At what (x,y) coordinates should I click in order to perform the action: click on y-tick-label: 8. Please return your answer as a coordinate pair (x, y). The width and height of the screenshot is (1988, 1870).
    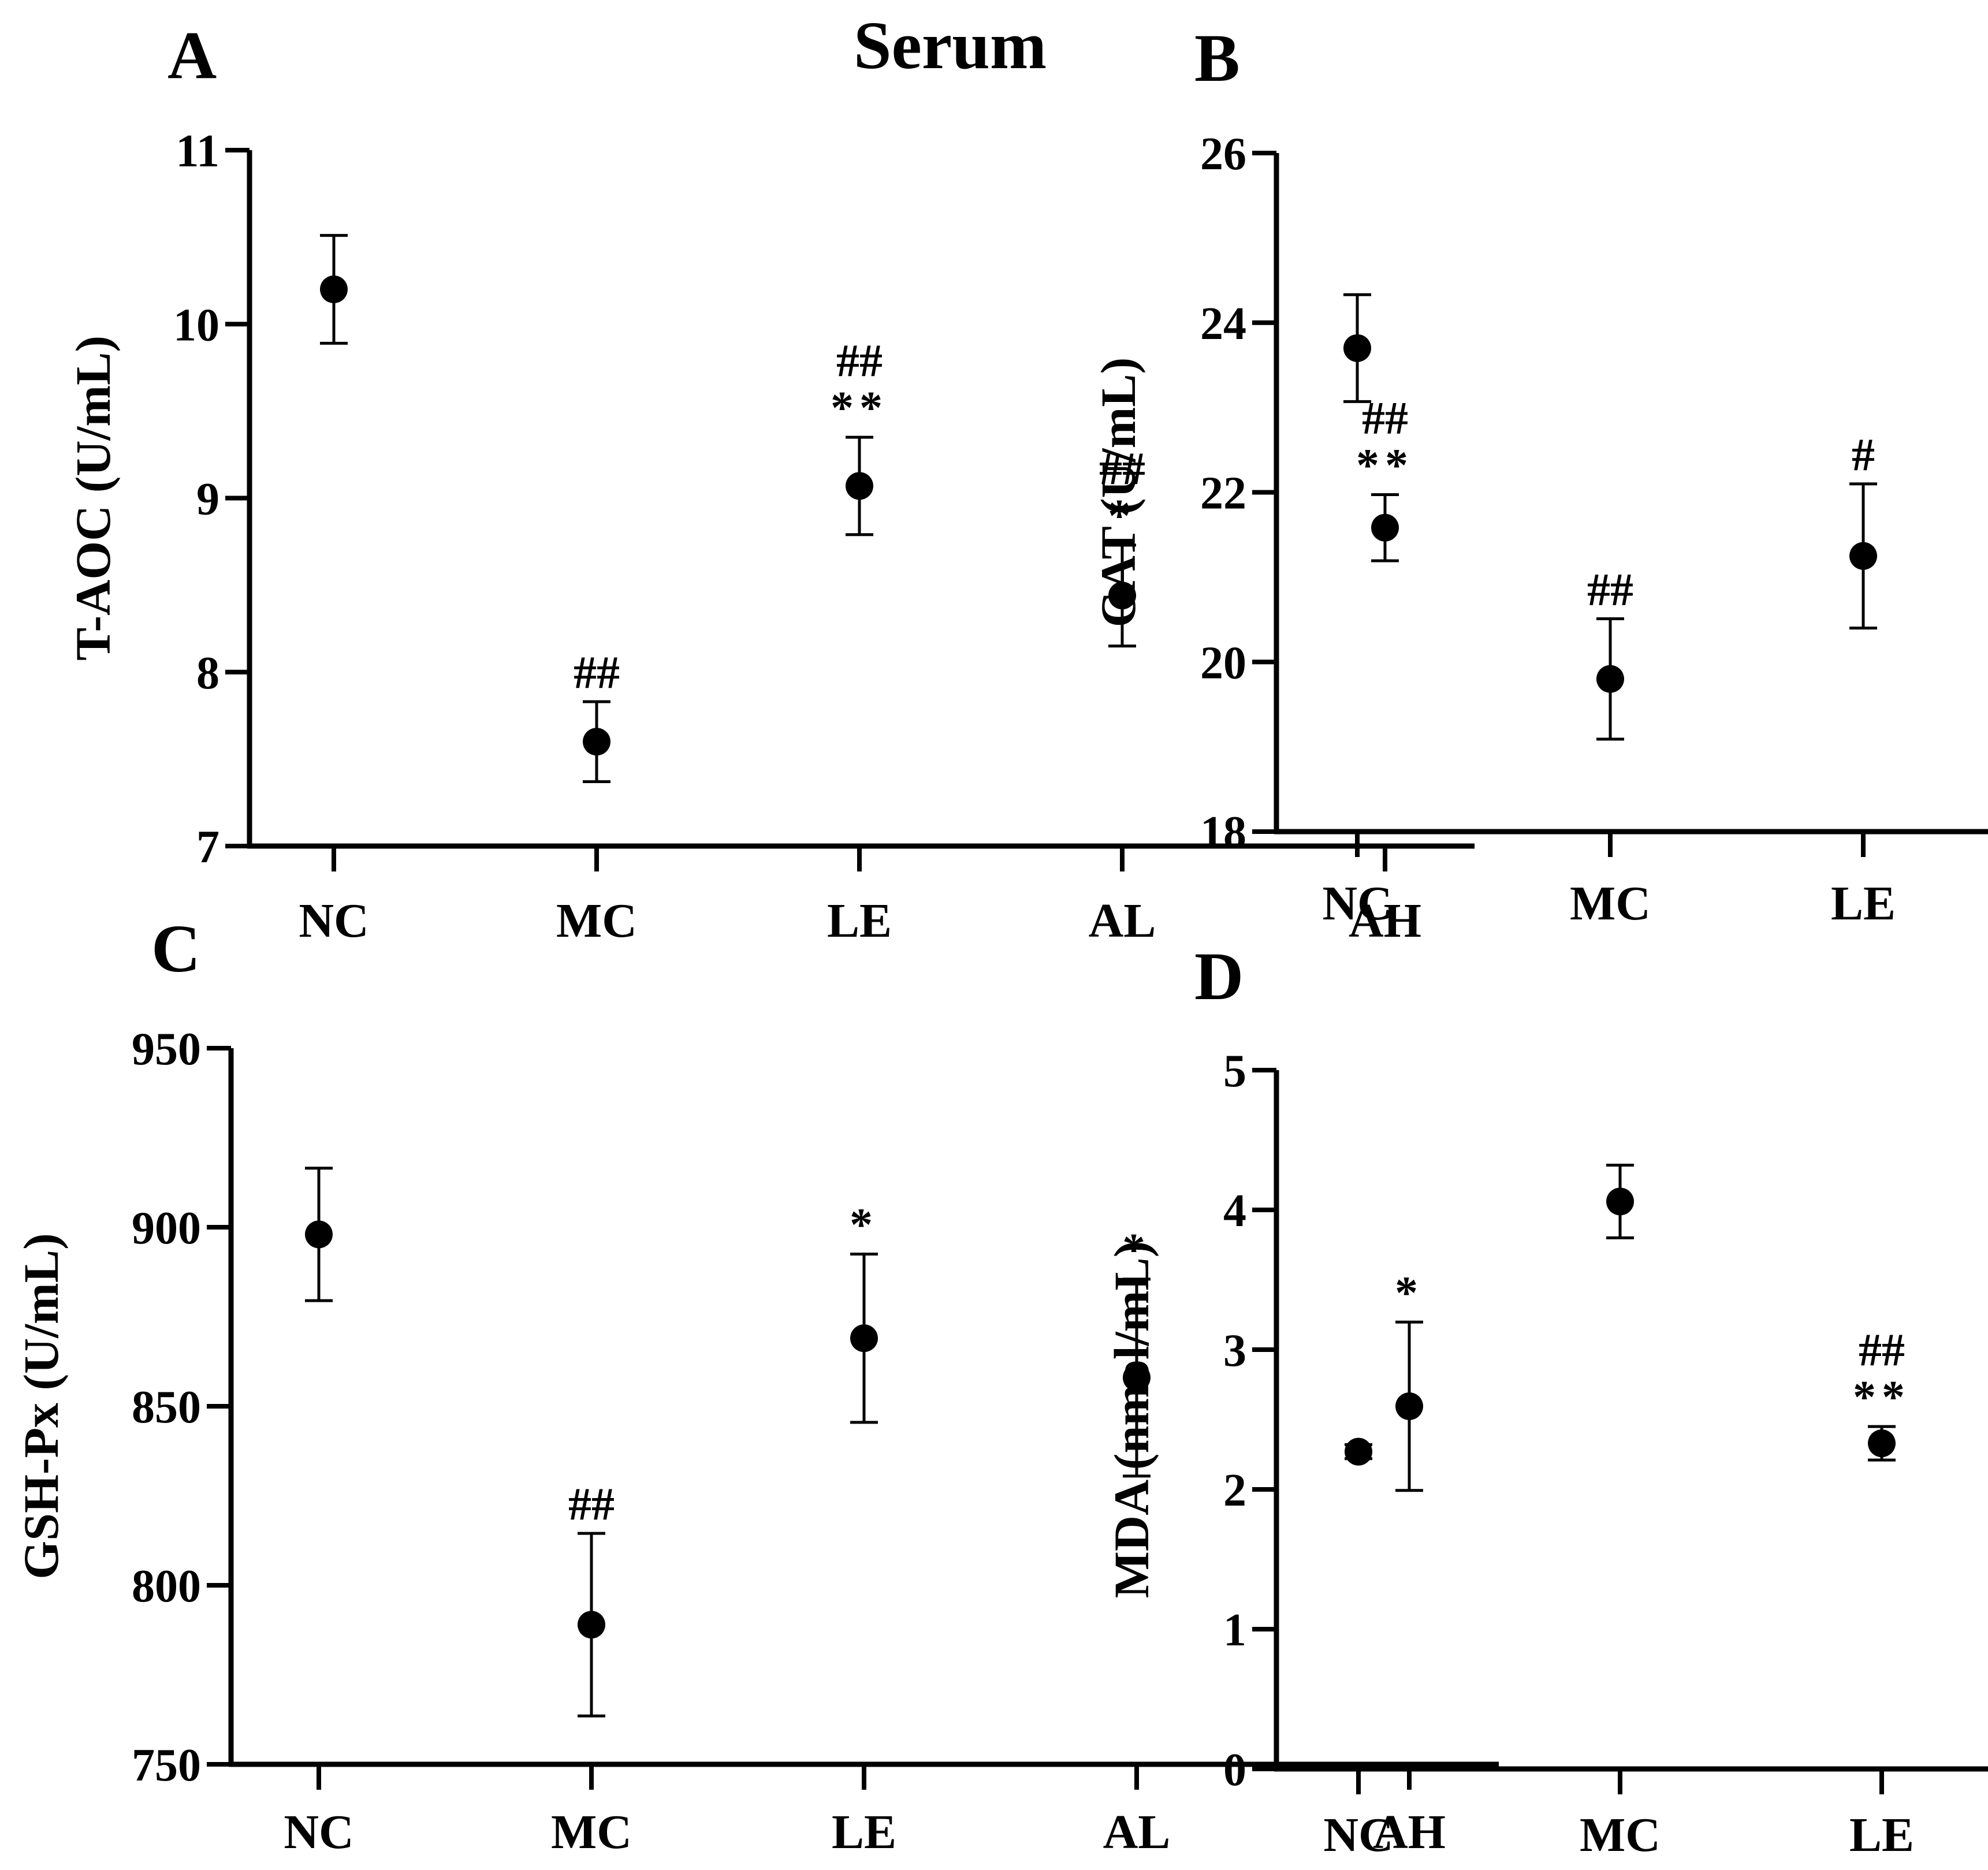
    Looking at the image, I should click on (208, 673).